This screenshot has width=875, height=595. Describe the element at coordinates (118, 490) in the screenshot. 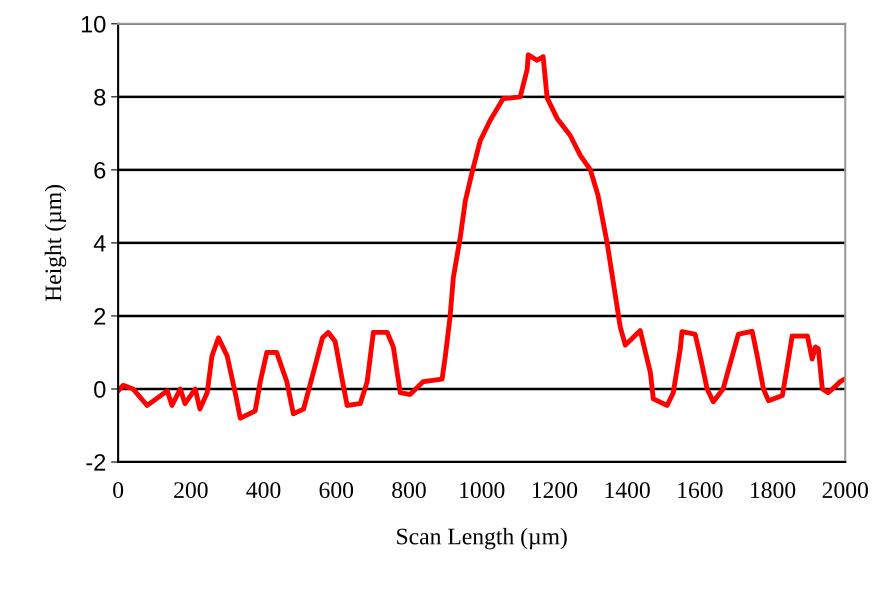

I see `x-tick-label: 0` at that location.